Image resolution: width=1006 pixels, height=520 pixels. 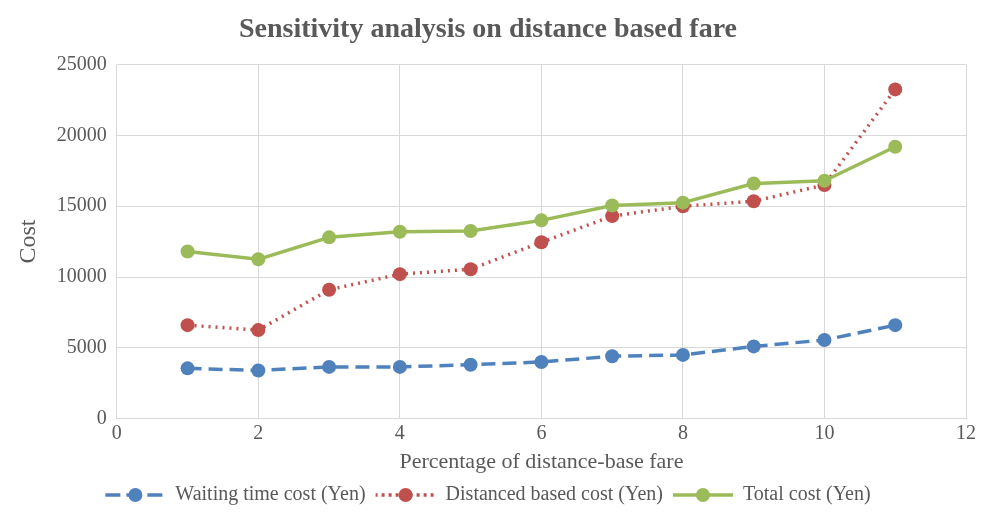 I want to click on legend-label: Distanced based cost (Yen), so click(x=554, y=494).